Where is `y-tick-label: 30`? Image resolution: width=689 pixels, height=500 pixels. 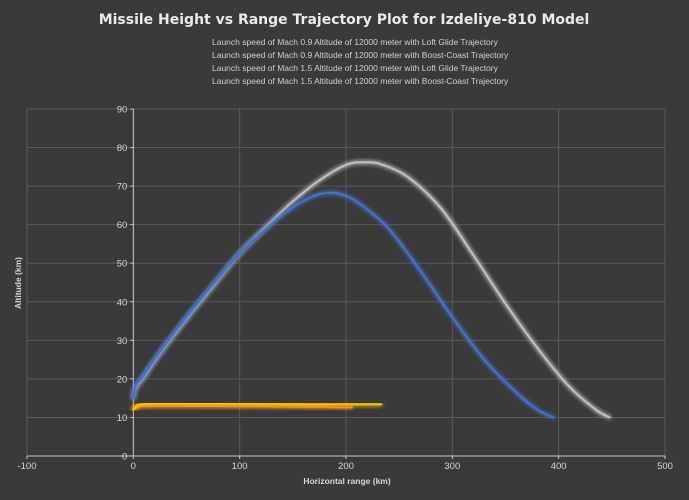
y-tick-label: 30 is located at coordinates (122, 341).